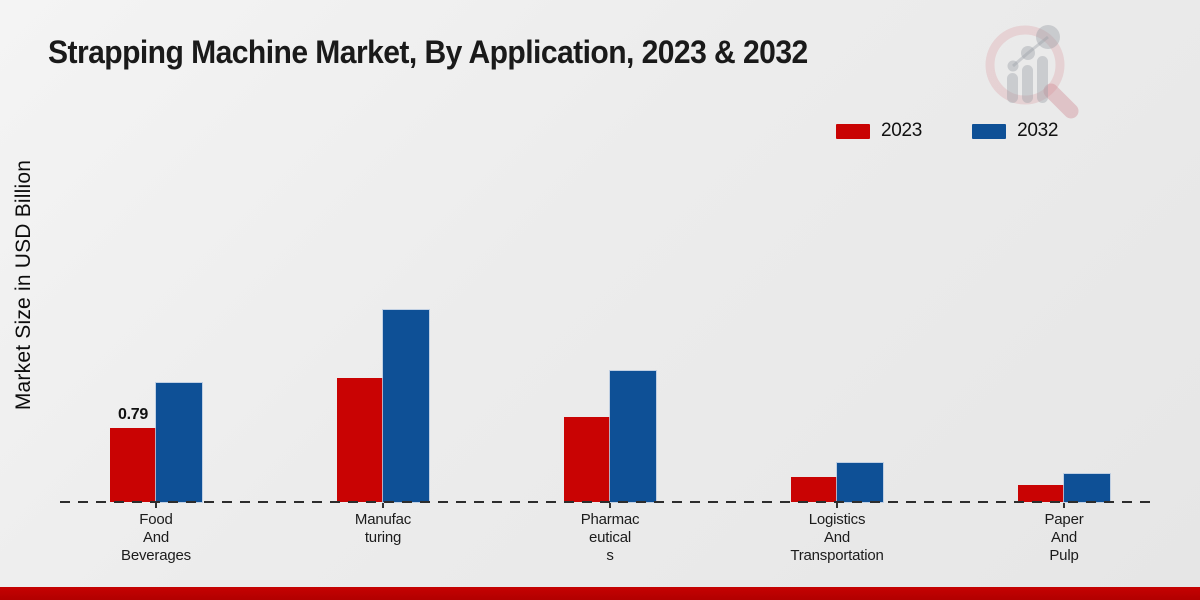 This screenshot has width=1200, height=600. I want to click on legend-label-2023: 2023, so click(902, 130).